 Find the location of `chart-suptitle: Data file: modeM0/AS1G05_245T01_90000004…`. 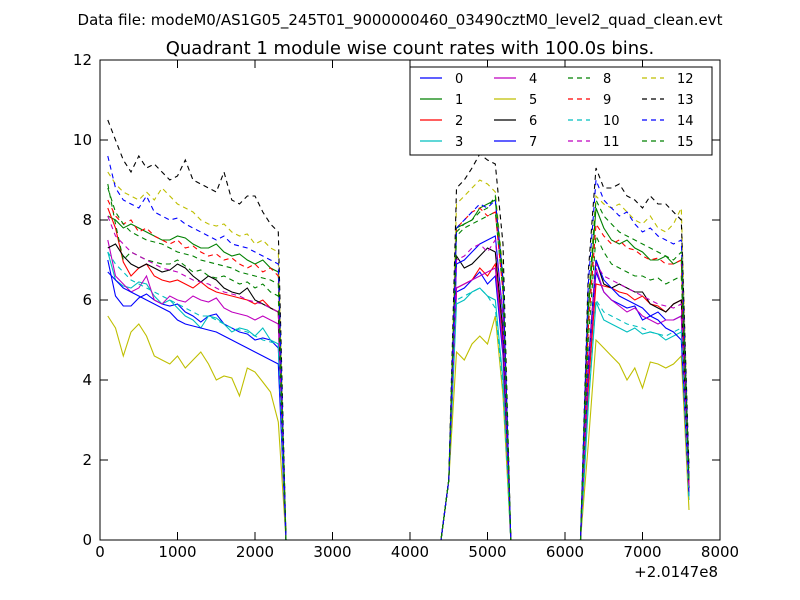

chart-suptitle: Data file: modeM0/AS1G05_245T01_90000004… is located at coordinates (400, 20).